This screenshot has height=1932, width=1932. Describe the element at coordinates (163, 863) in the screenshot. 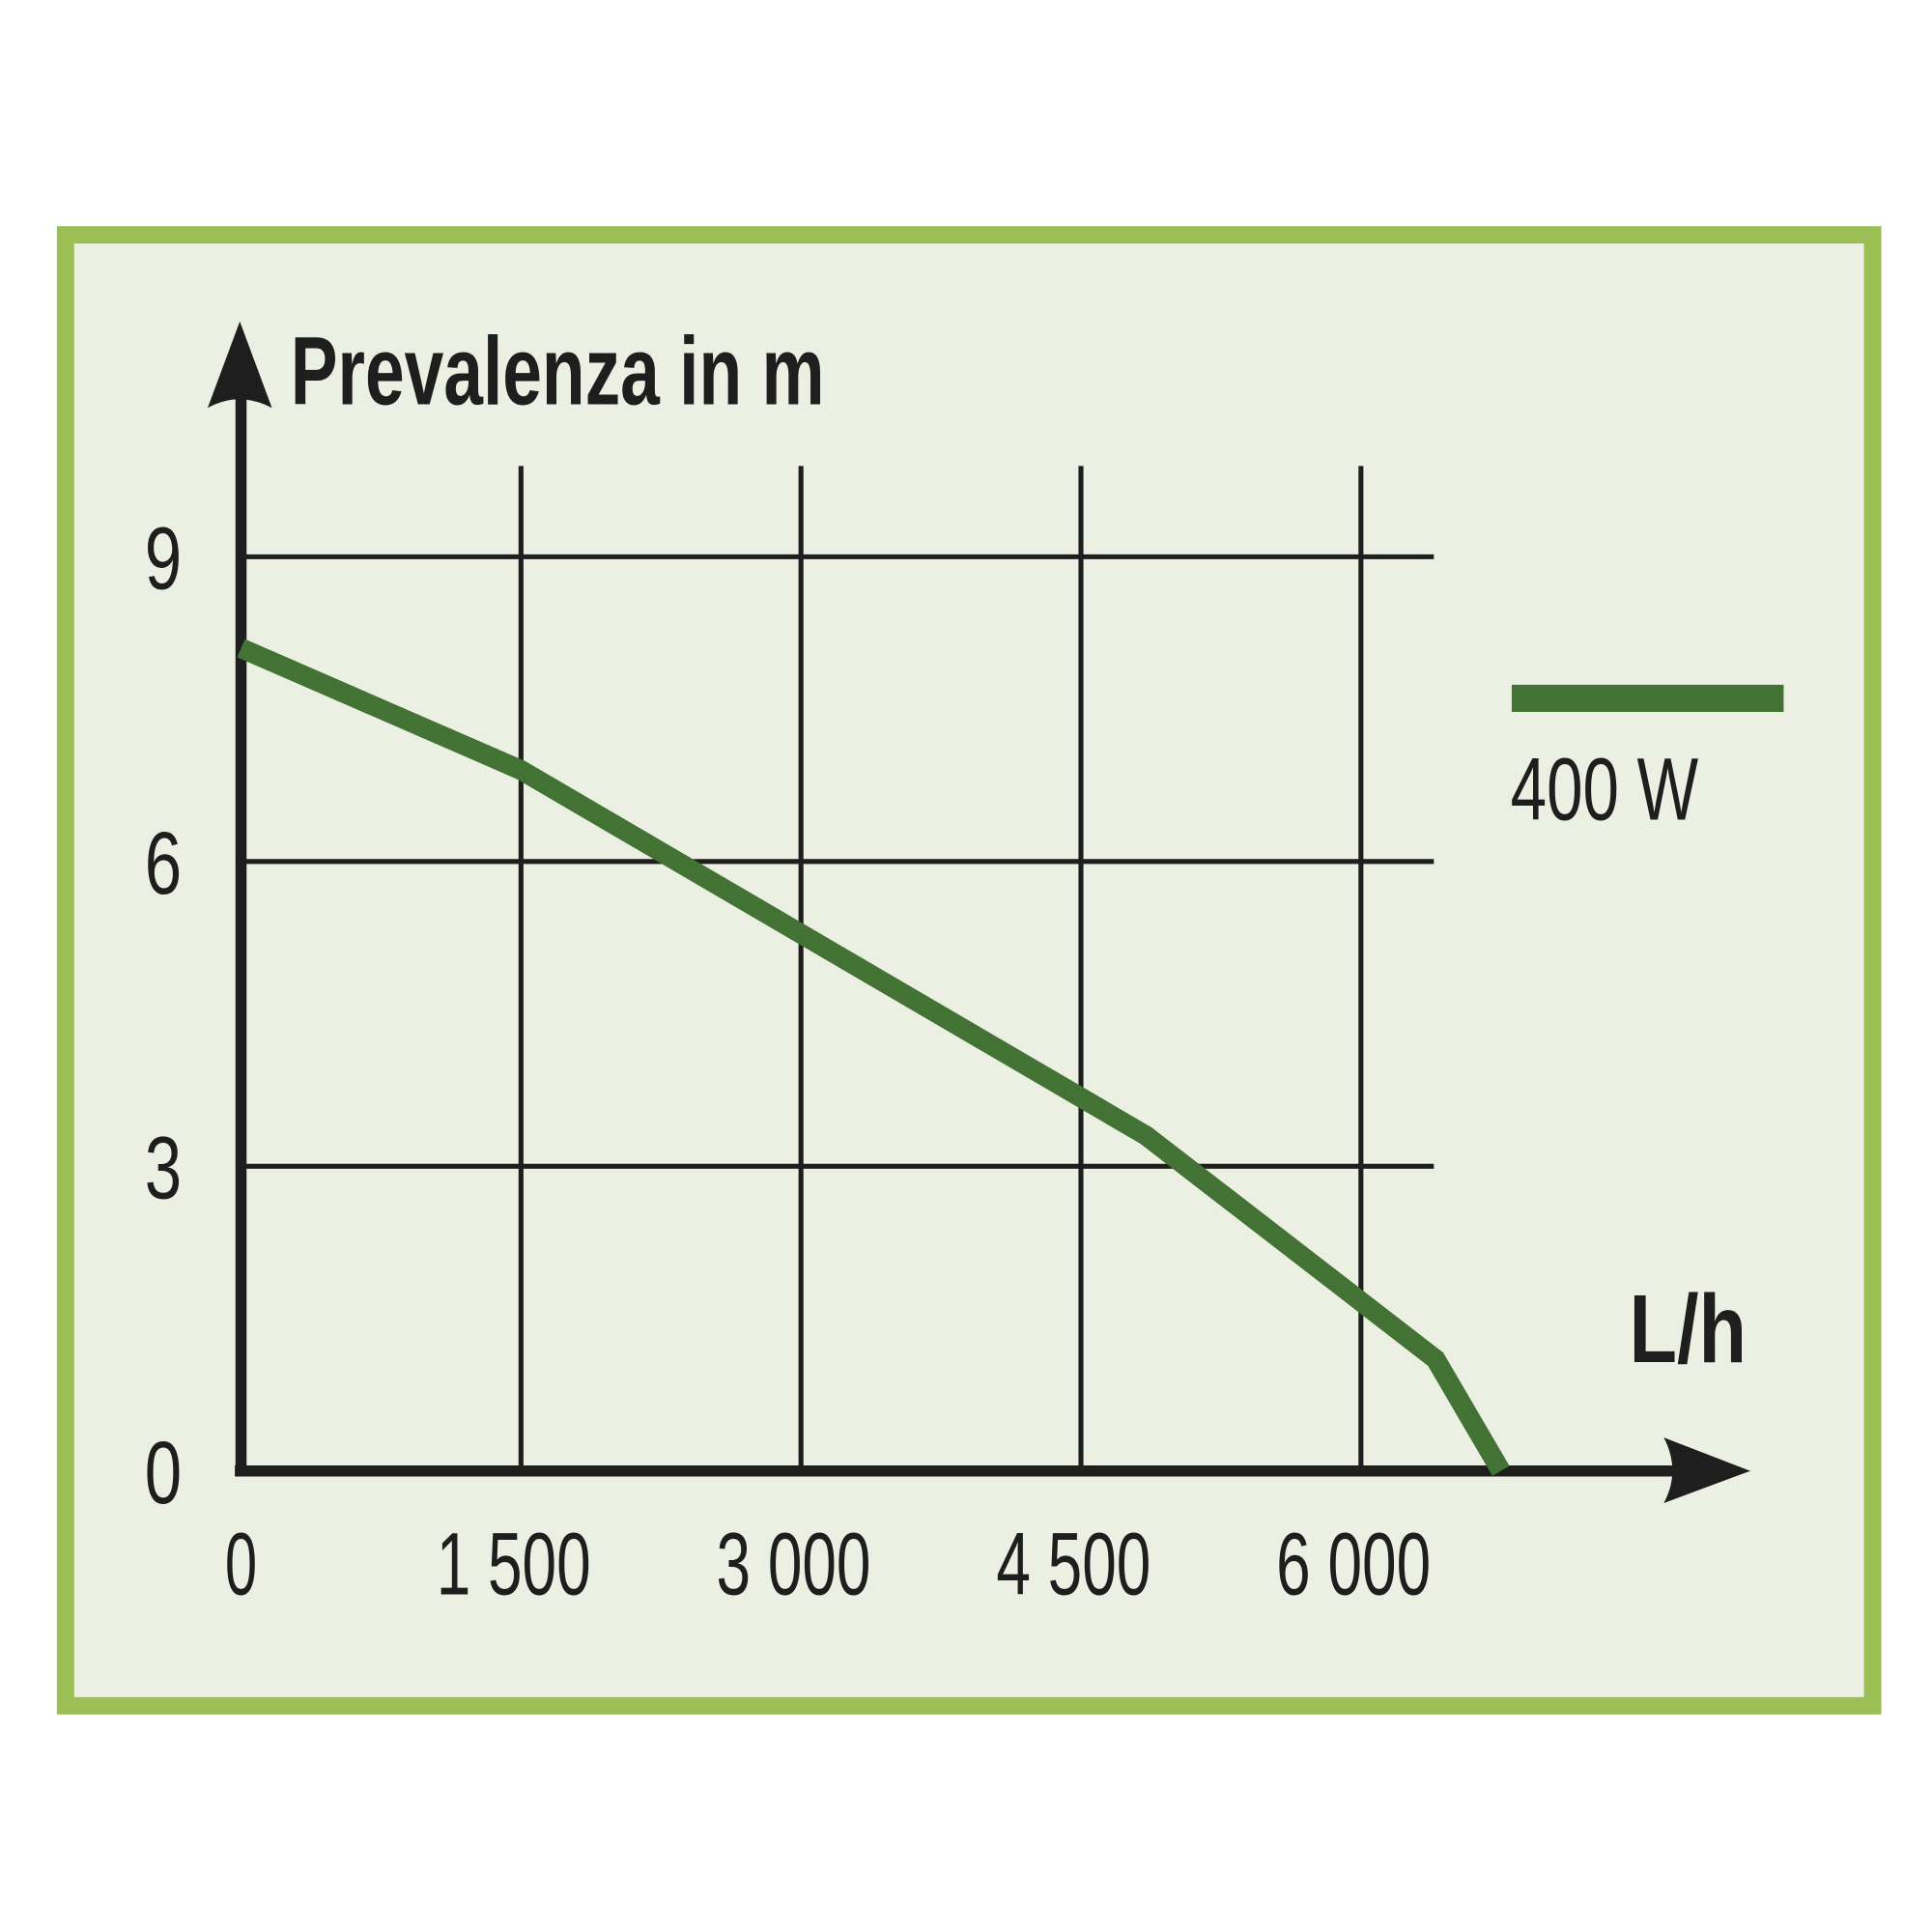

I see `y-tick-label: 6` at that location.